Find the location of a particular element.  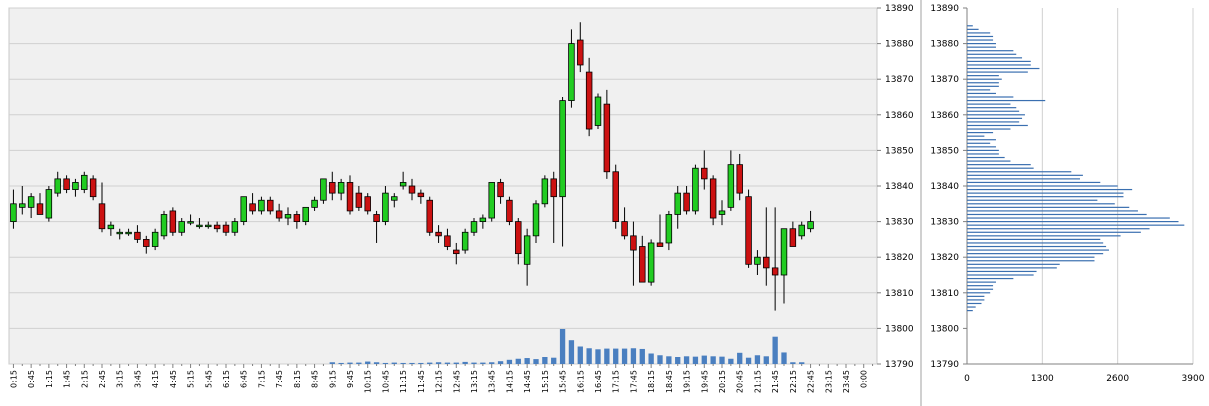

x-tick-label: 18:45 is located at coordinates (669, 381).